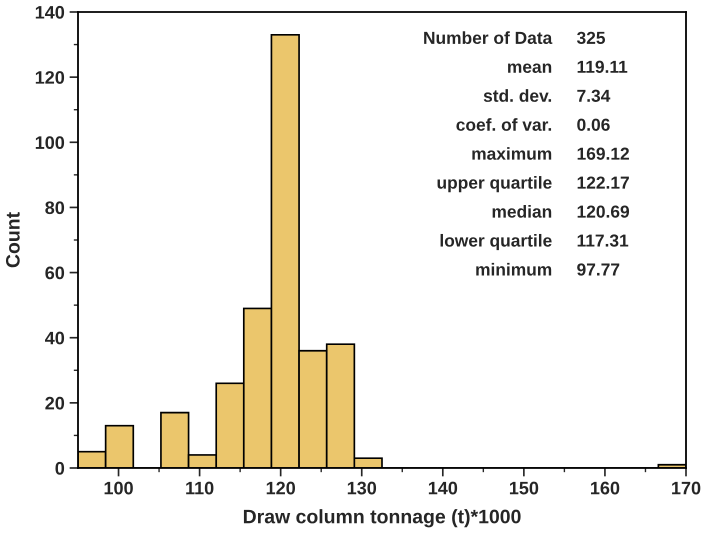  What do you see at coordinates (59, 468) in the screenshot?
I see `y-tick-label: 0` at bounding box center [59, 468].